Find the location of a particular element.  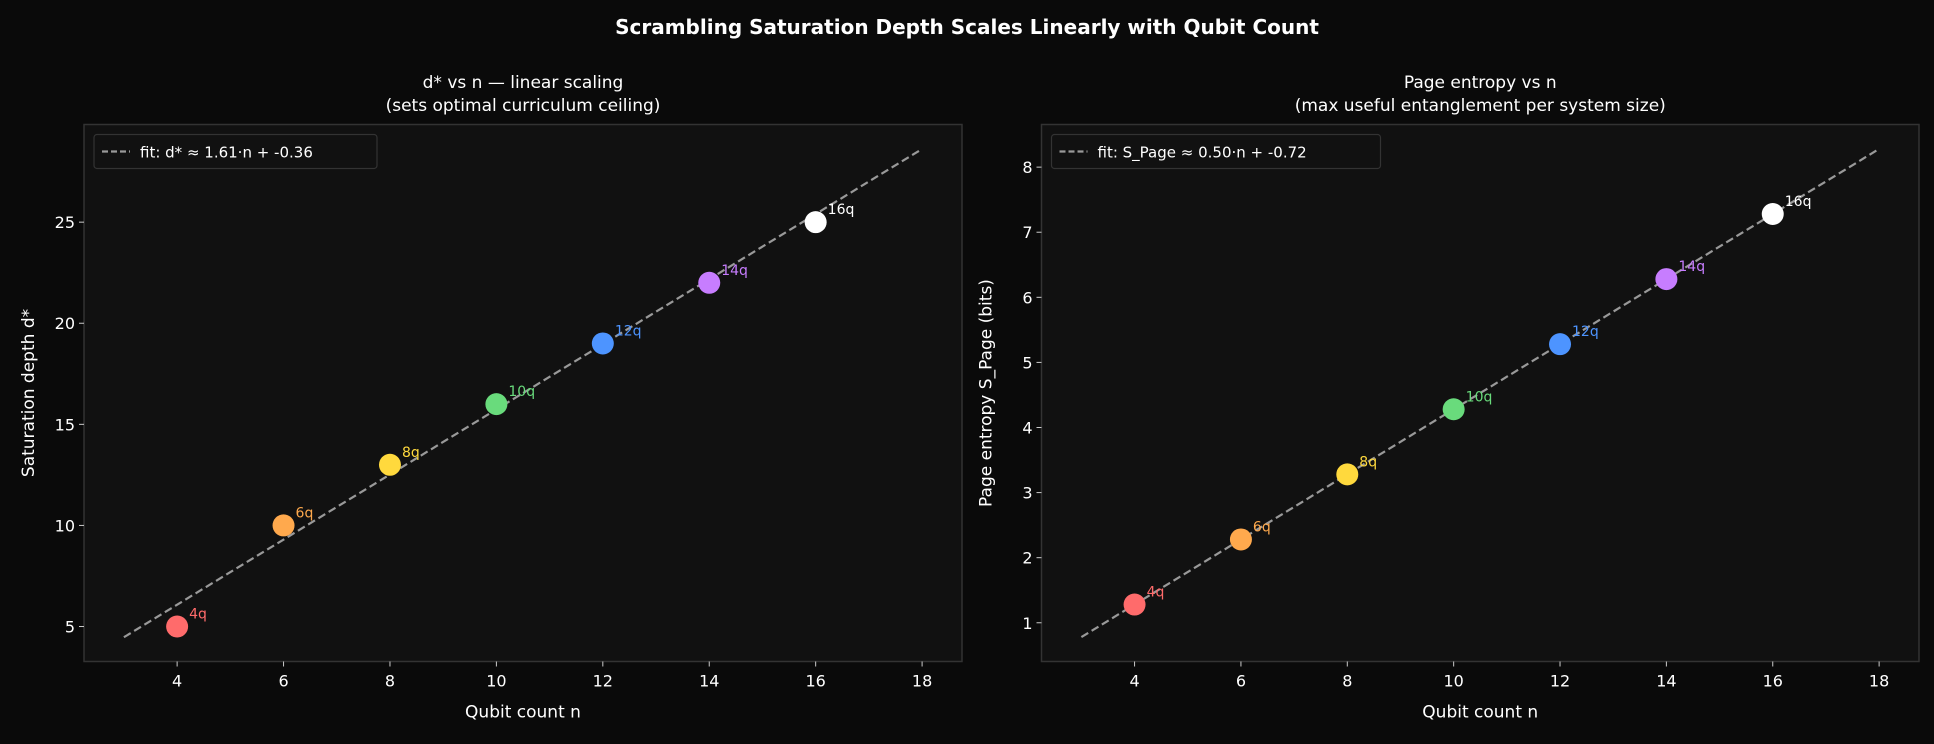

y-tick-label: 25 is located at coordinates (65, 222).